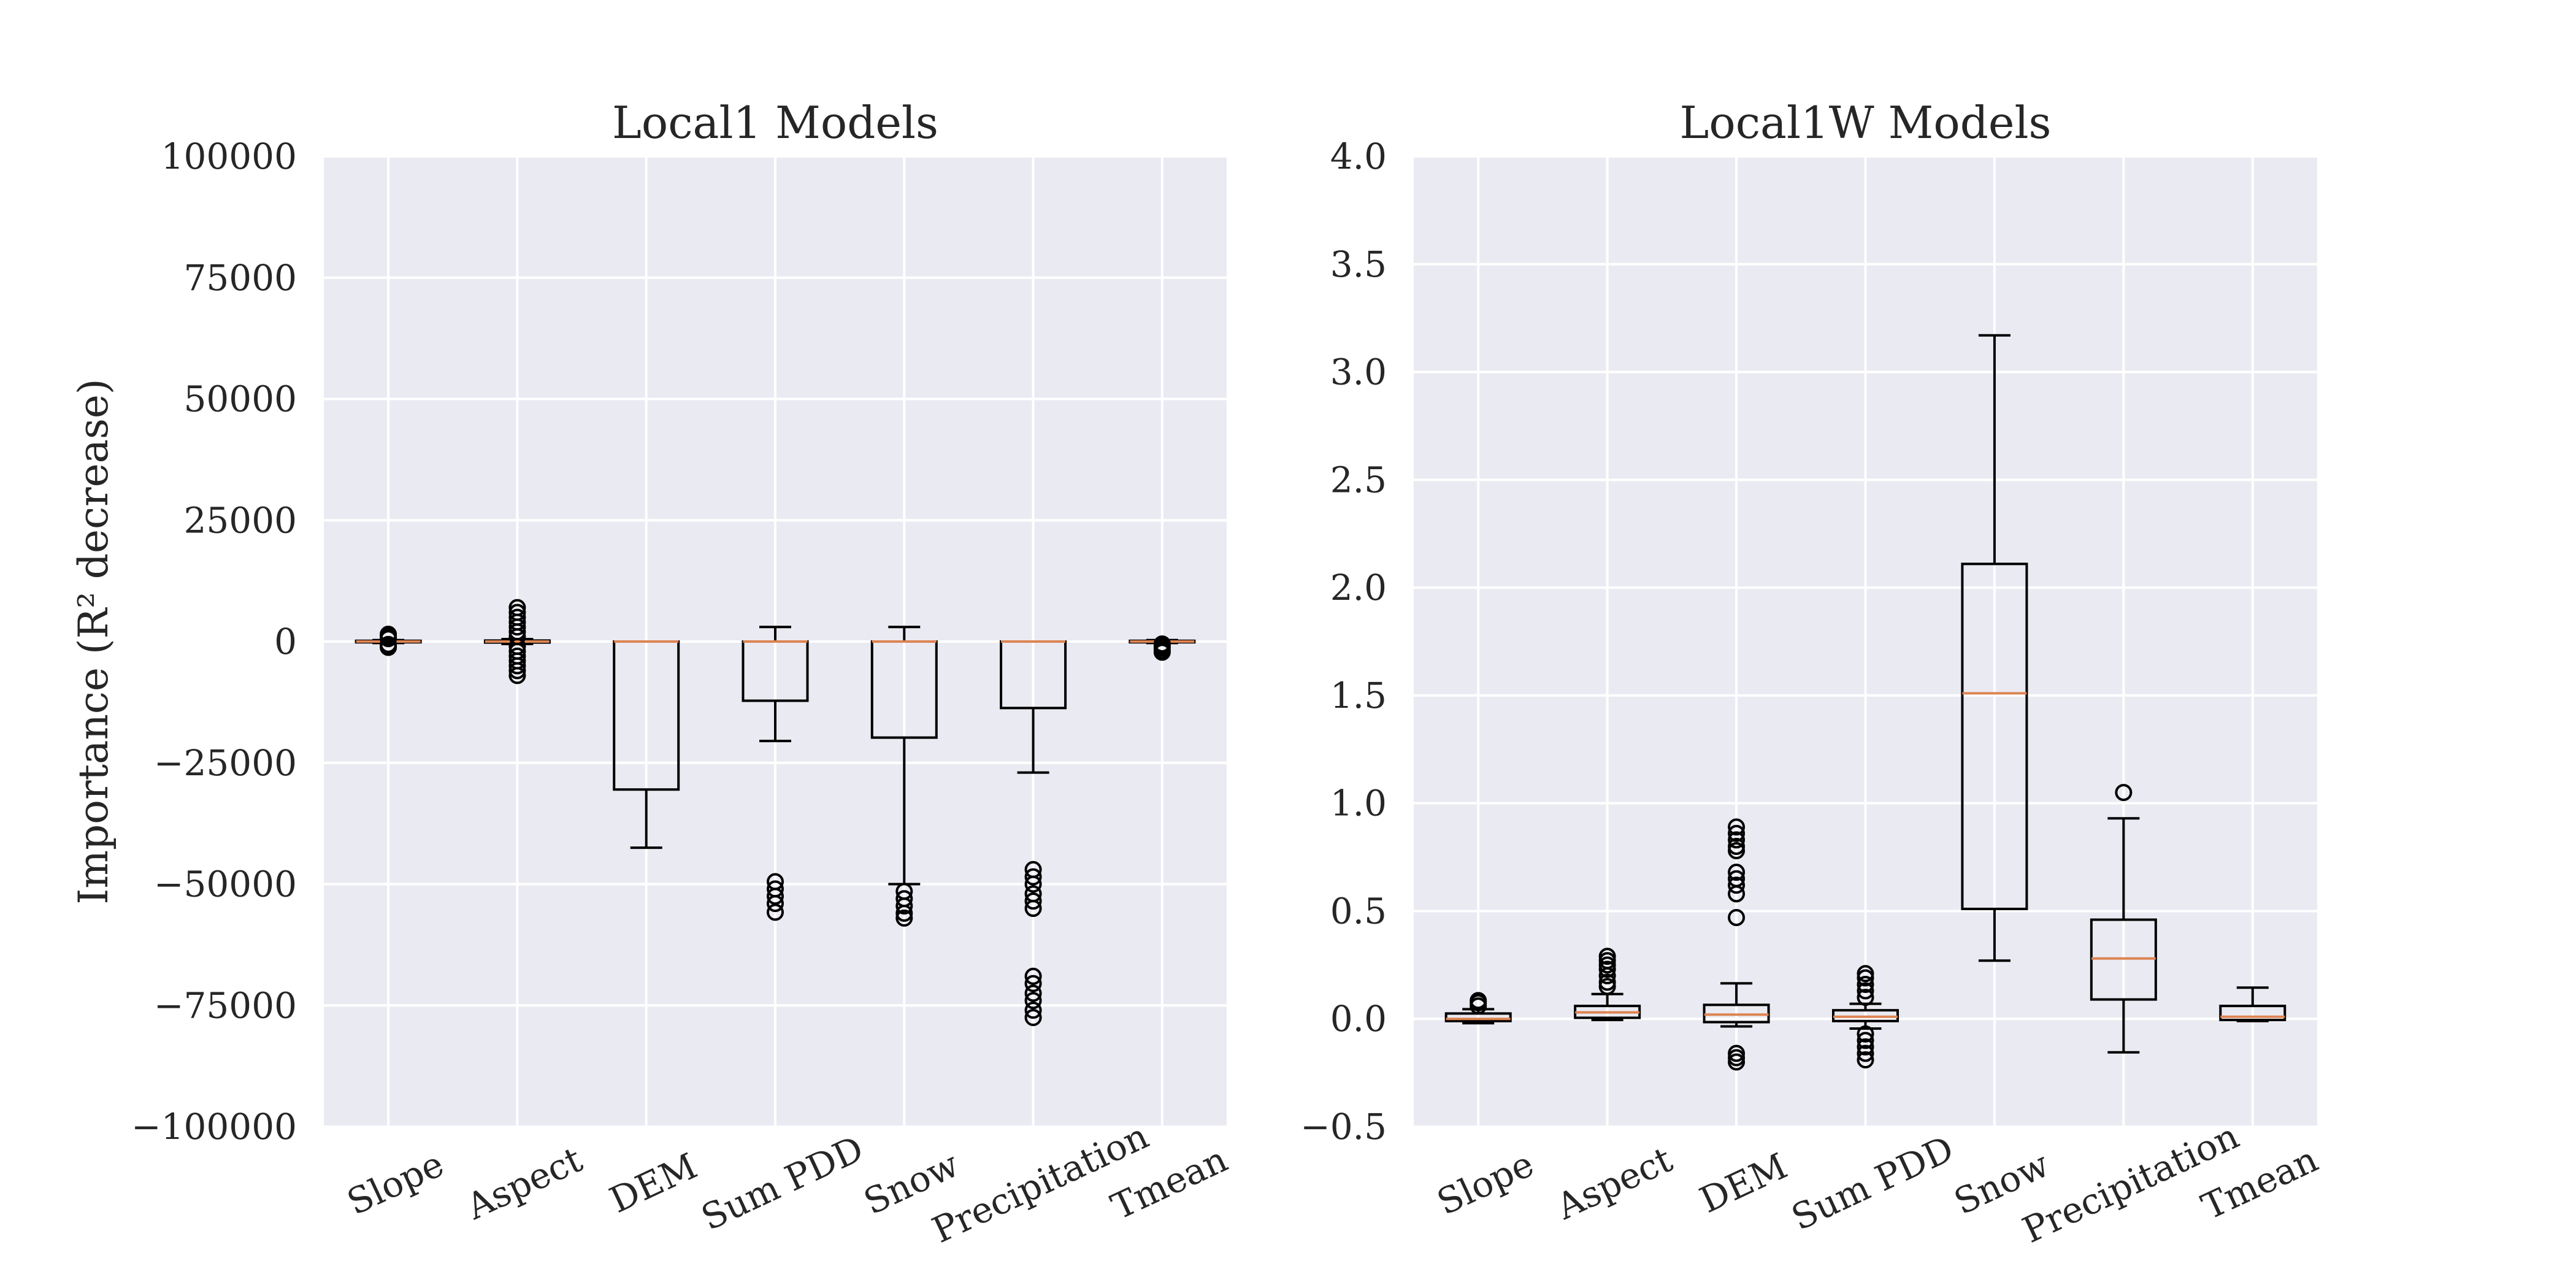 The height and width of the screenshot is (1288, 2576). I want to click on y-tick-label: 1.0, so click(1358, 803).